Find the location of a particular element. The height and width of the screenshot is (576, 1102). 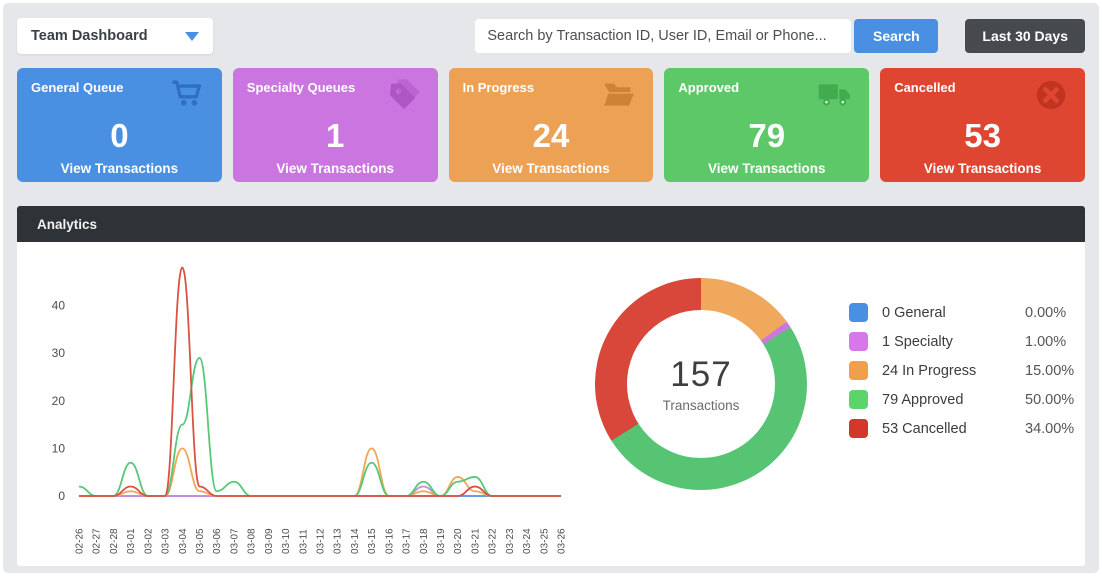

svg-text: 03-11 is located at coordinates (303, 541).